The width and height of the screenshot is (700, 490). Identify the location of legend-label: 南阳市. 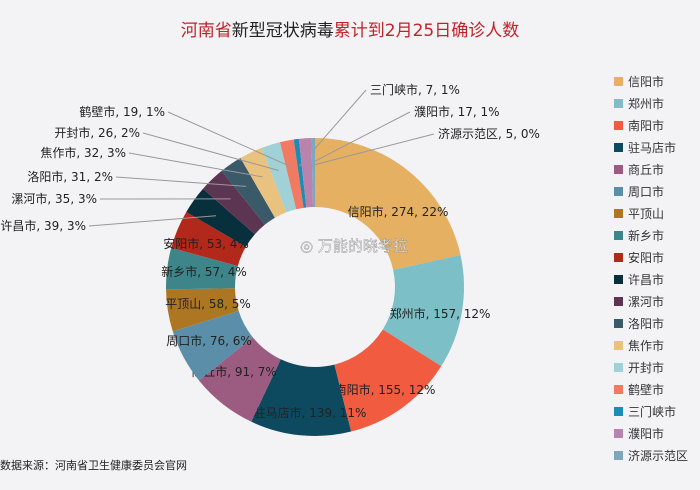
(646, 125).